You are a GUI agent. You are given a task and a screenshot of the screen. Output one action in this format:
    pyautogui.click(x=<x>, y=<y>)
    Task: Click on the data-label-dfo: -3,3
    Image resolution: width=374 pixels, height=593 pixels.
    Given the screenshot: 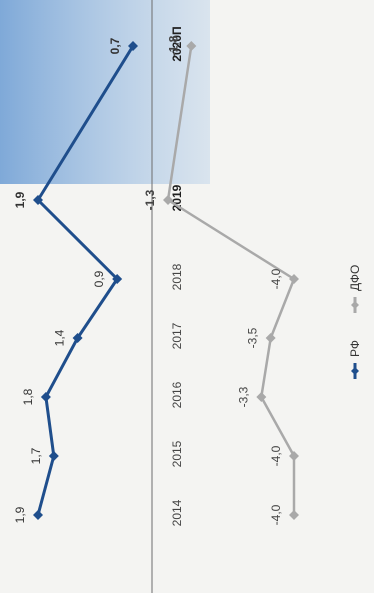 What is the action you would take?
    pyautogui.click(x=243, y=396)
    